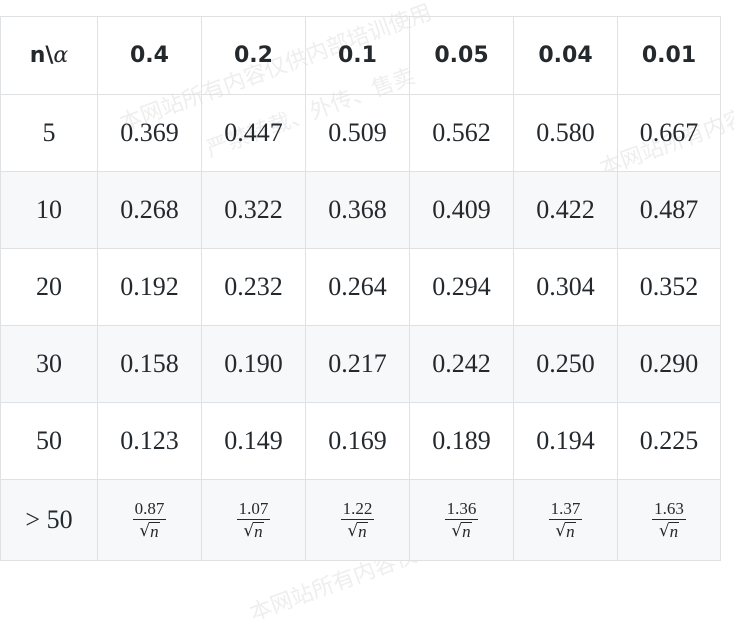  What do you see at coordinates (669, 133) in the screenshot?
I see `value-cell: 0.667` at bounding box center [669, 133].